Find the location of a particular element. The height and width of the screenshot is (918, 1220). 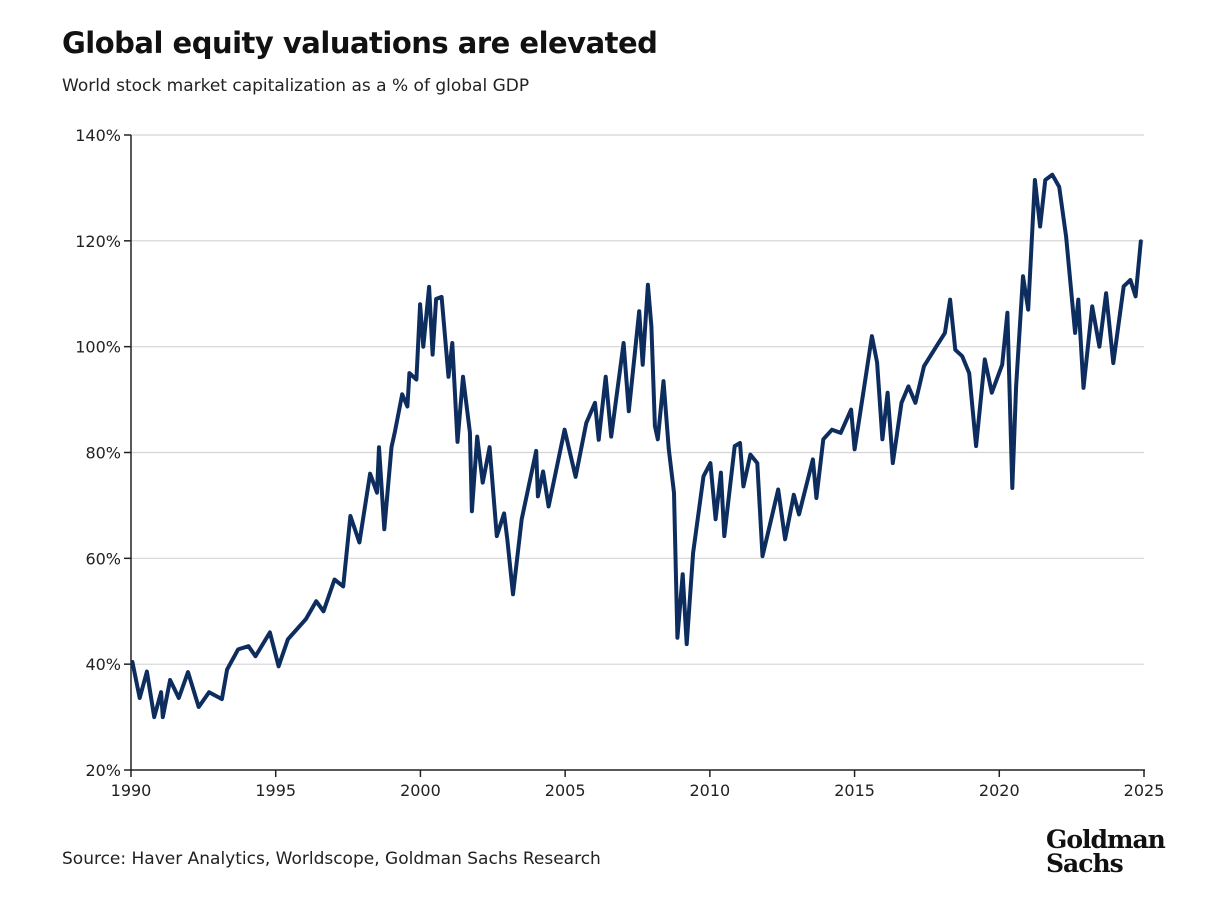

goldman-sachs-logo: Goldman Sachs is located at coordinates (1106, 851).